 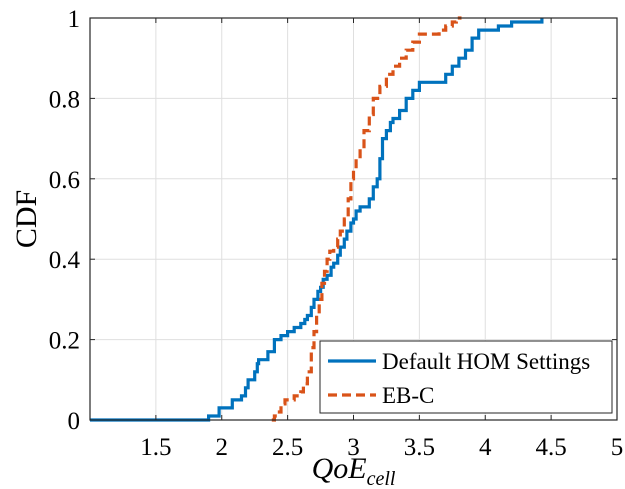 What do you see at coordinates (74, 19) in the screenshot?
I see `y-tick-label: 1` at bounding box center [74, 19].